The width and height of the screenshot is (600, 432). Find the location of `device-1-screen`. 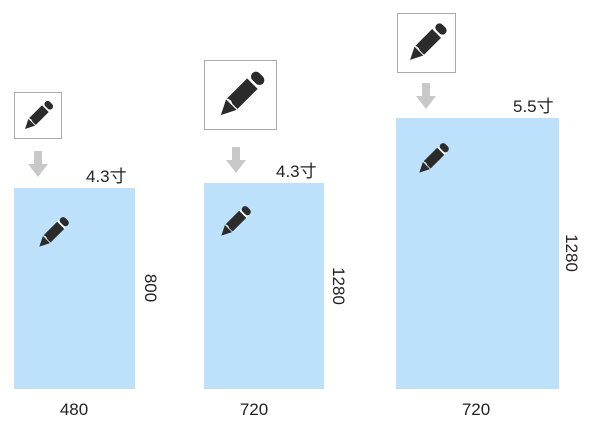

device-1-screen is located at coordinates (74, 288).